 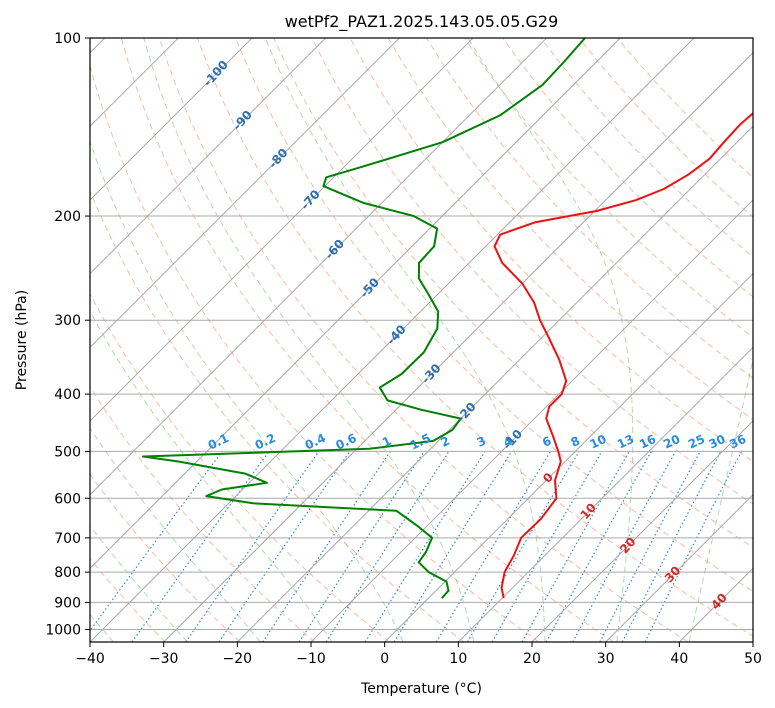 What do you see at coordinates (458, 659) in the screenshot?
I see `x-tick-label: 10` at bounding box center [458, 659].